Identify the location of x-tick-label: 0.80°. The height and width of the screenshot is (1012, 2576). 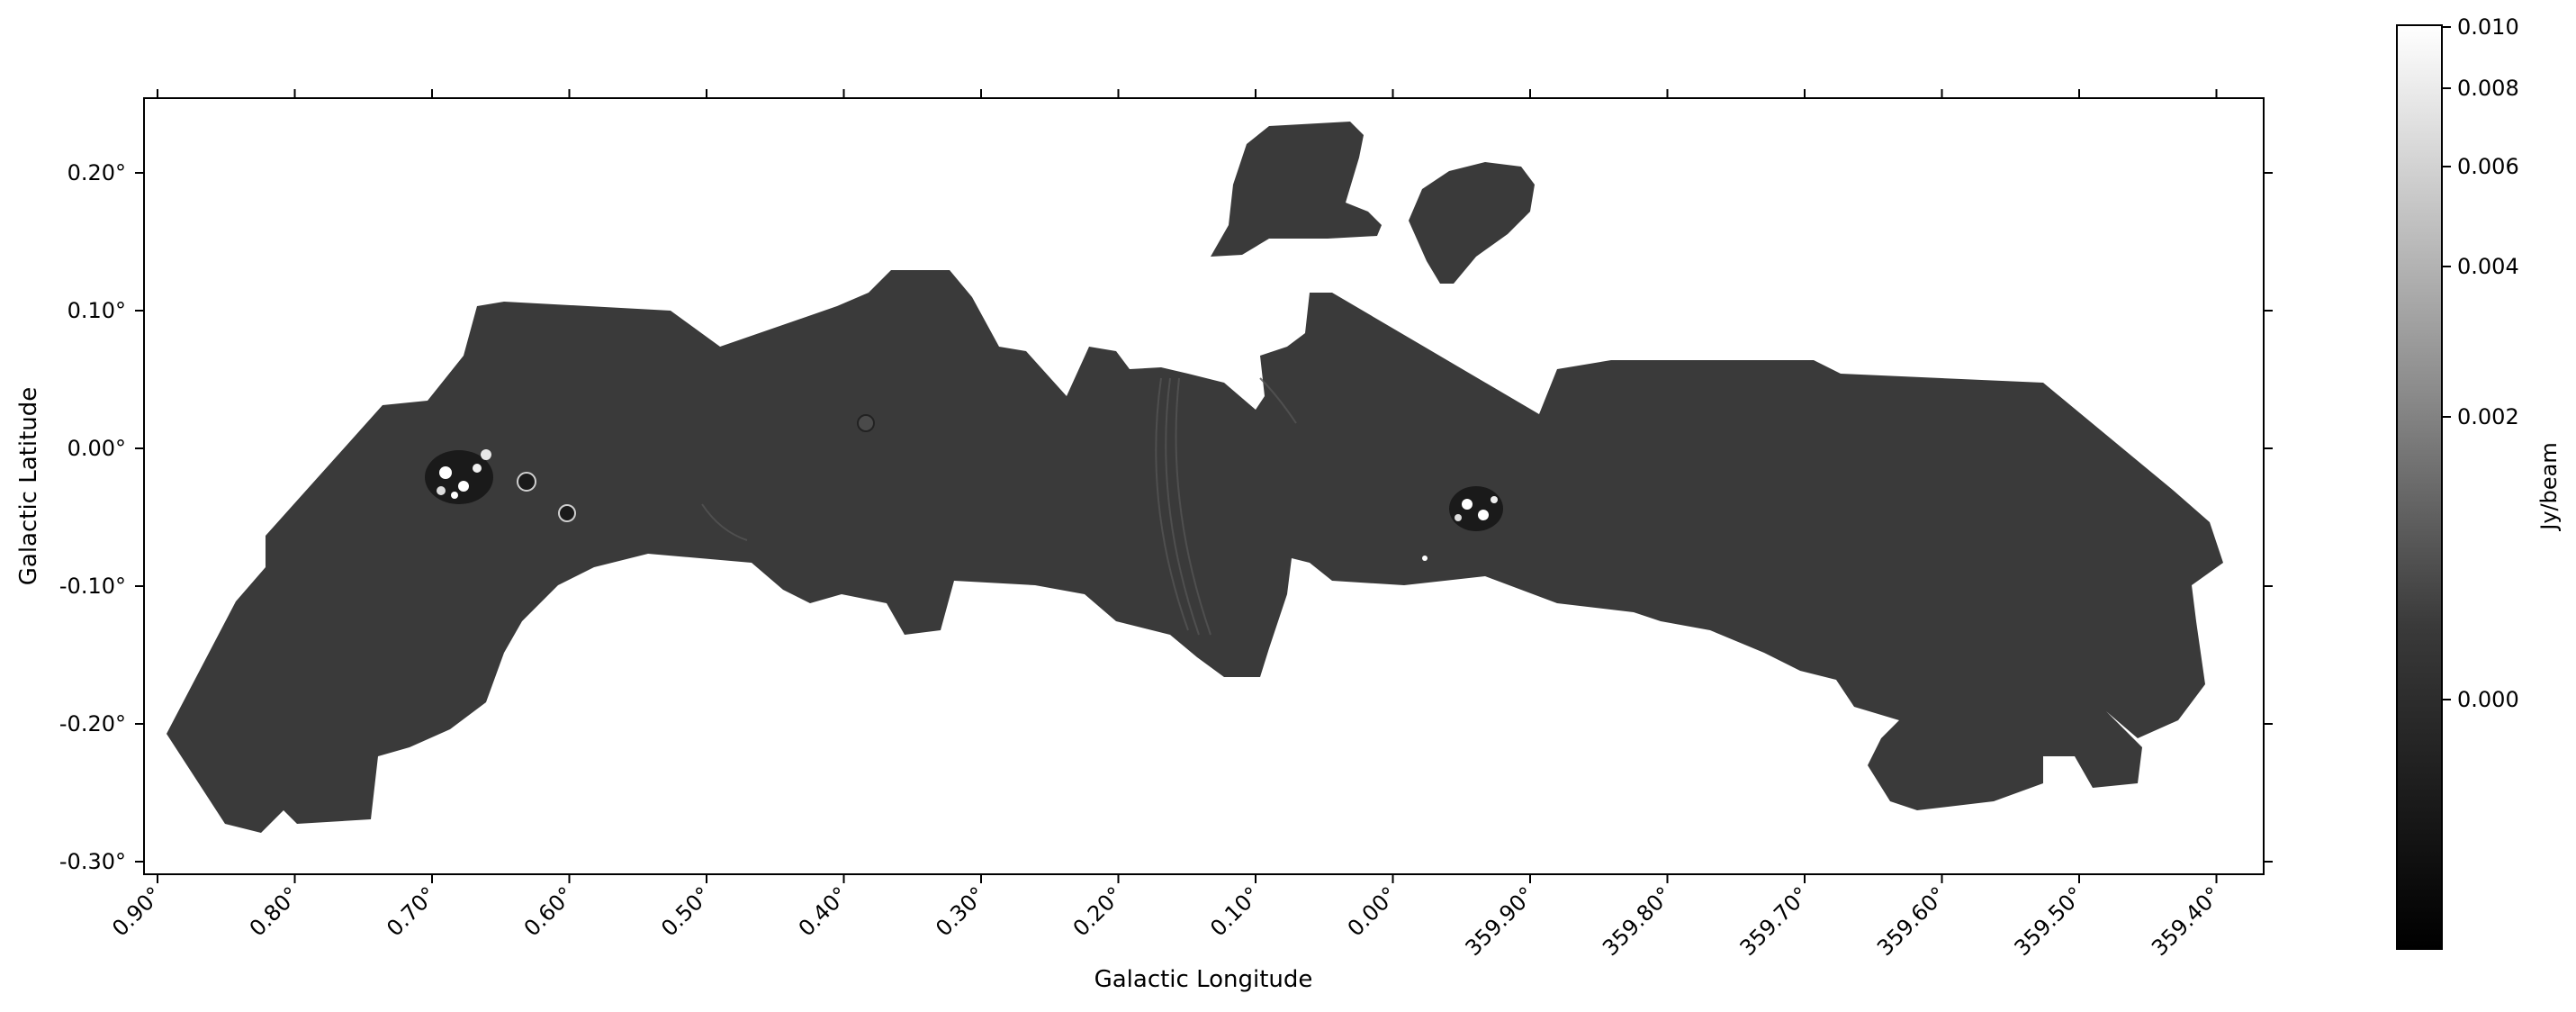
(274, 911).